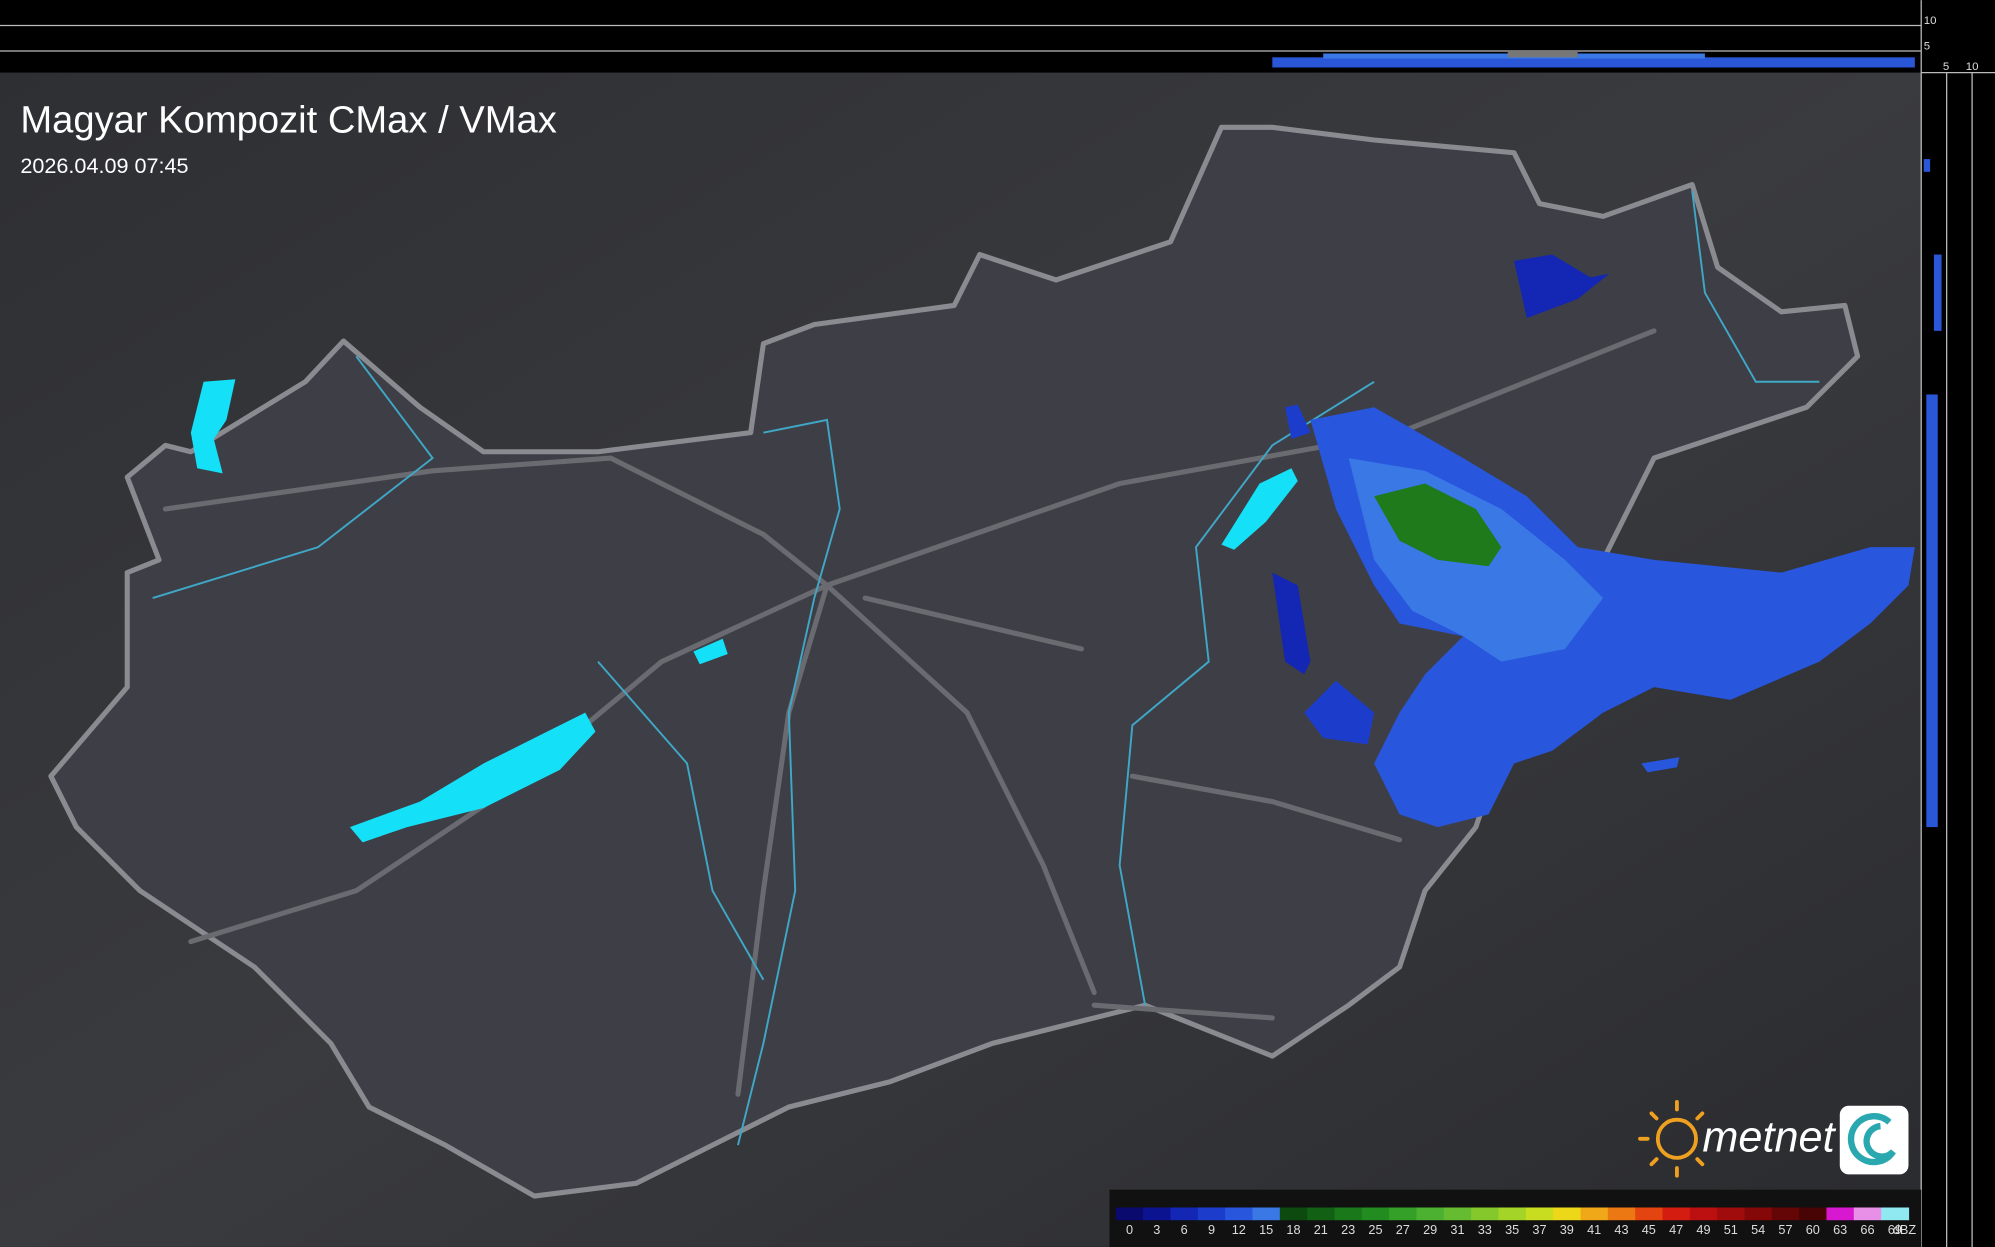 The height and width of the screenshot is (1247, 1995). Describe the element at coordinates (1321, 1229) in the screenshot. I see `legend-label: 21` at that location.